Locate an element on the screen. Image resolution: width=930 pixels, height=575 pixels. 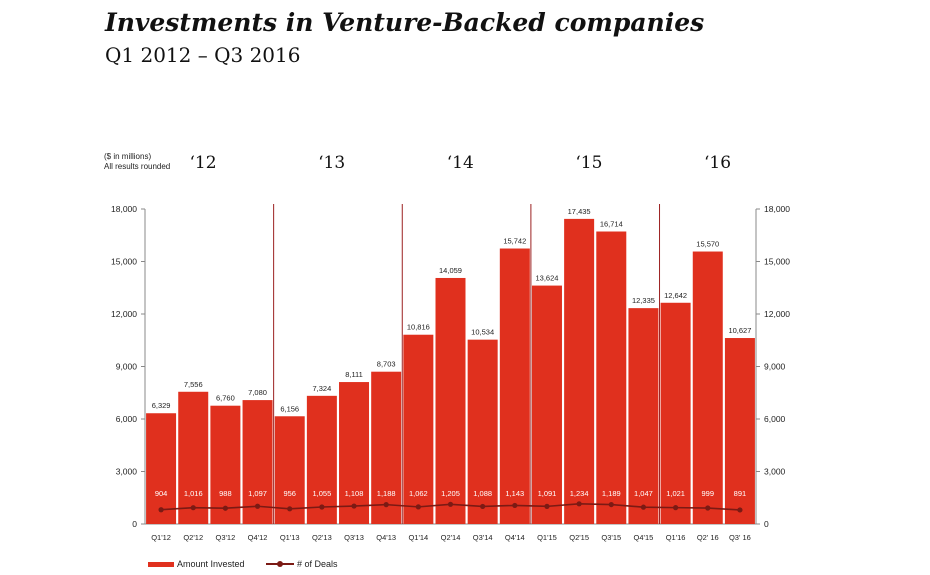
y-tick-label-right: 15,000 is located at coordinates (777, 262).